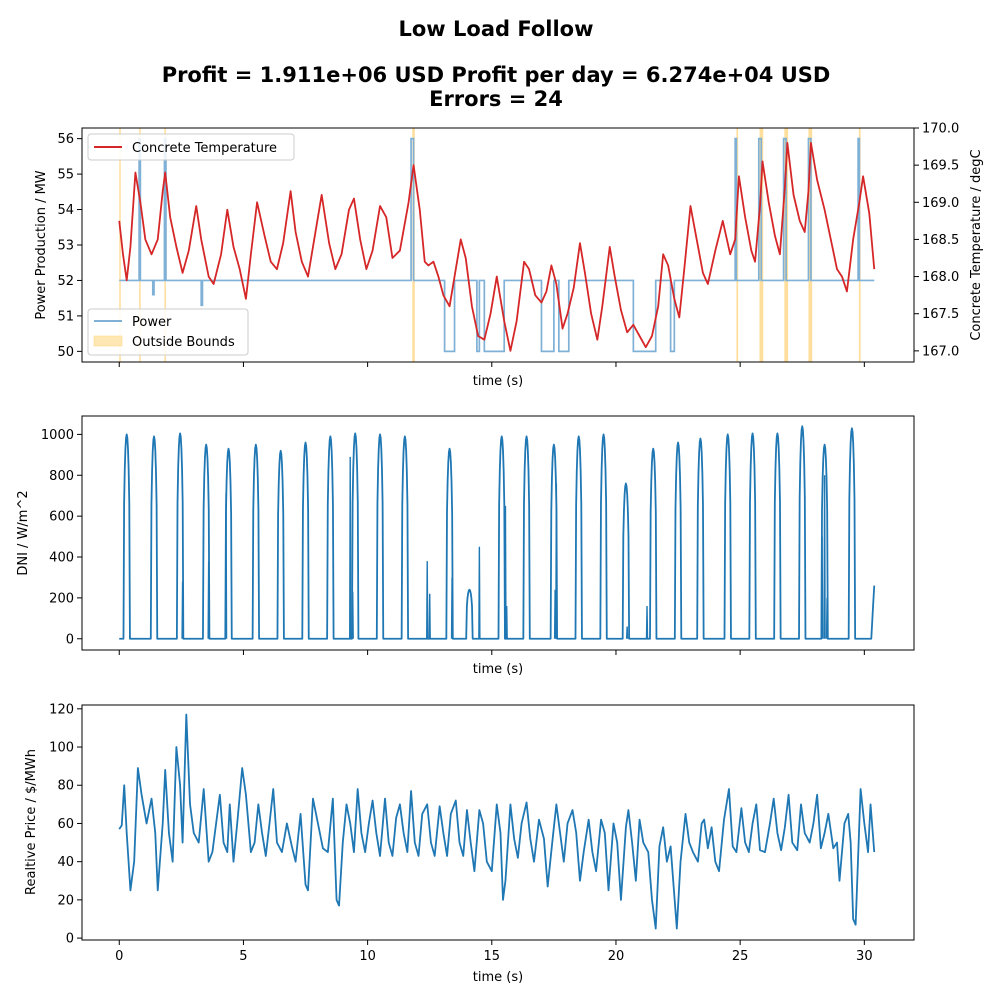 The image size is (1000, 1000). What do you see at coordinates (61, 558) in the screenshot?
I see `y-tick-label: 400` at bounding box center [61, 558].